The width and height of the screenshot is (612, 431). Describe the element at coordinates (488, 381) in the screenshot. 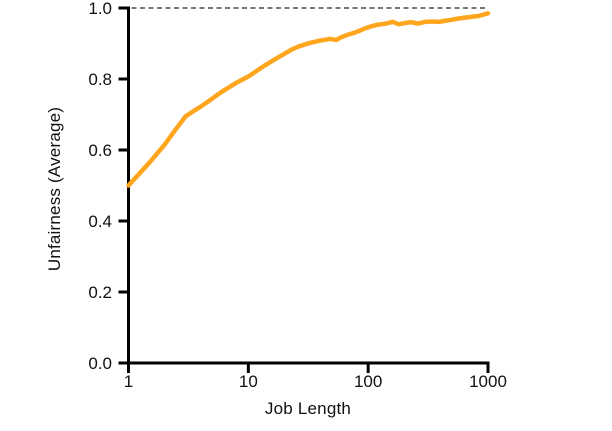

I see `x-tick-label: 1000` at that location.